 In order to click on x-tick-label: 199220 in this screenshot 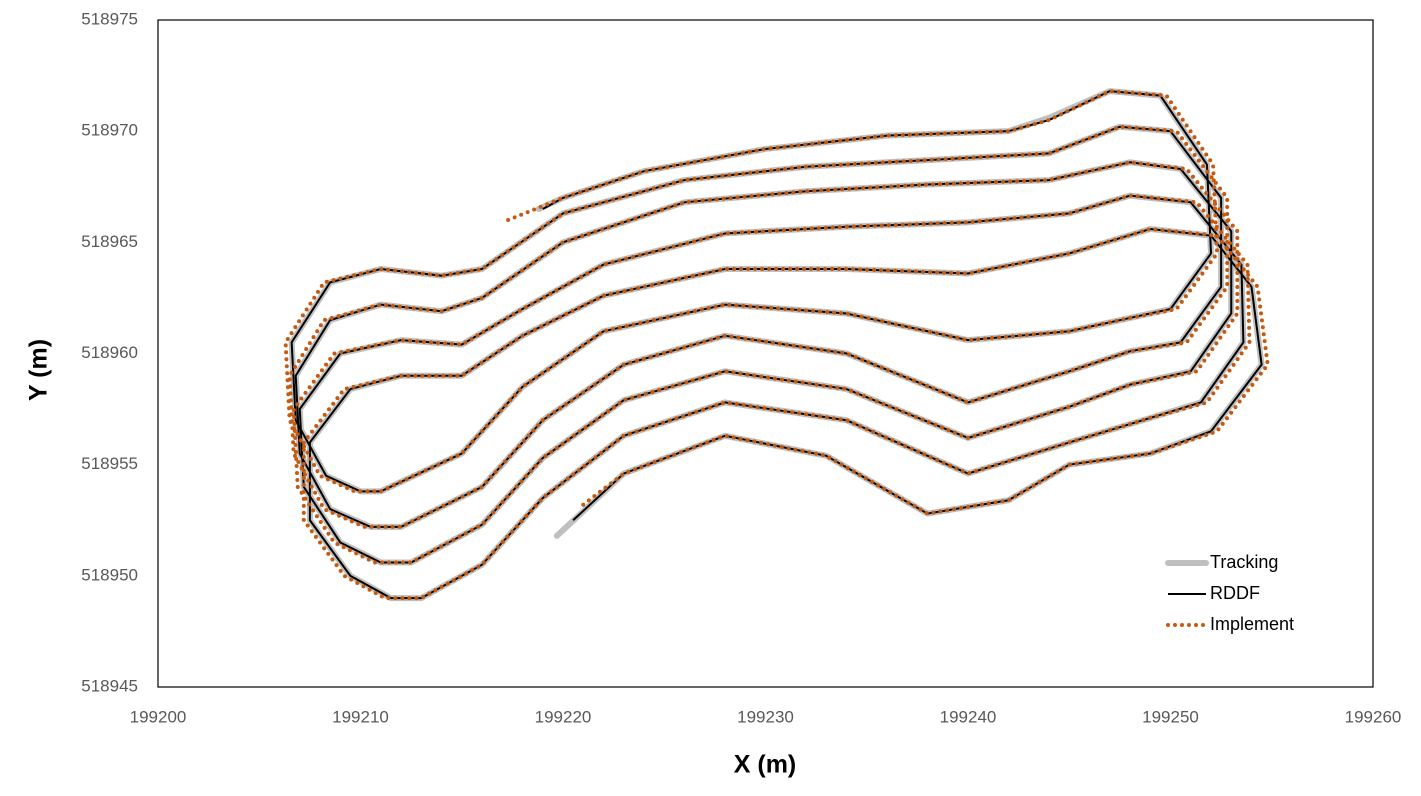, I will do `click(563, 716)`.